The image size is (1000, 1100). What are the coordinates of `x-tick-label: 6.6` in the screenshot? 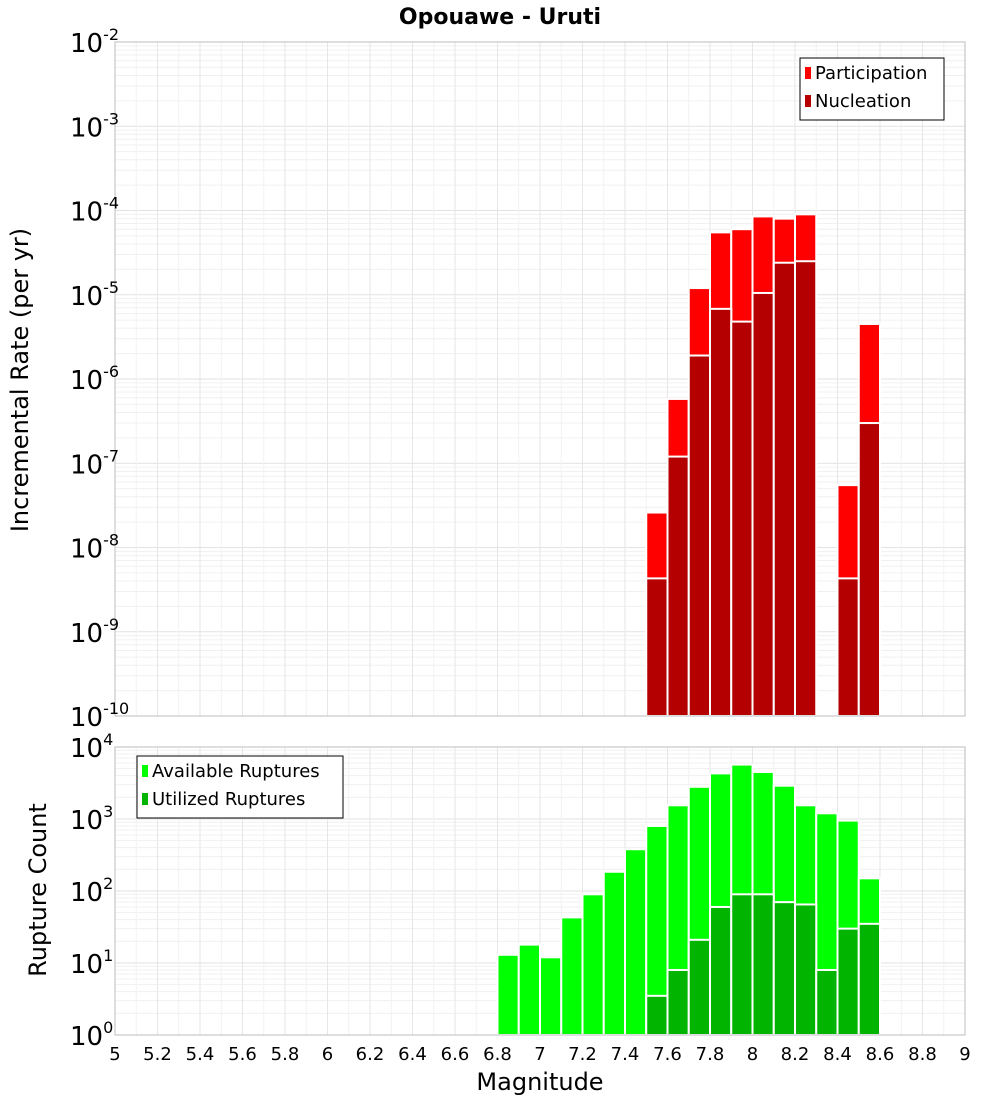 It's located at (455, 1054).